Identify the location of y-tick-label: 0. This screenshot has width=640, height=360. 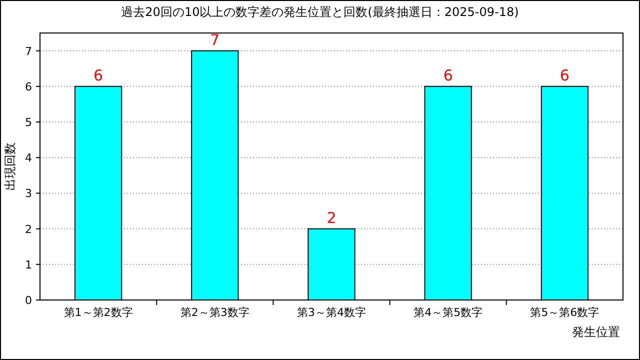
(28, 300).